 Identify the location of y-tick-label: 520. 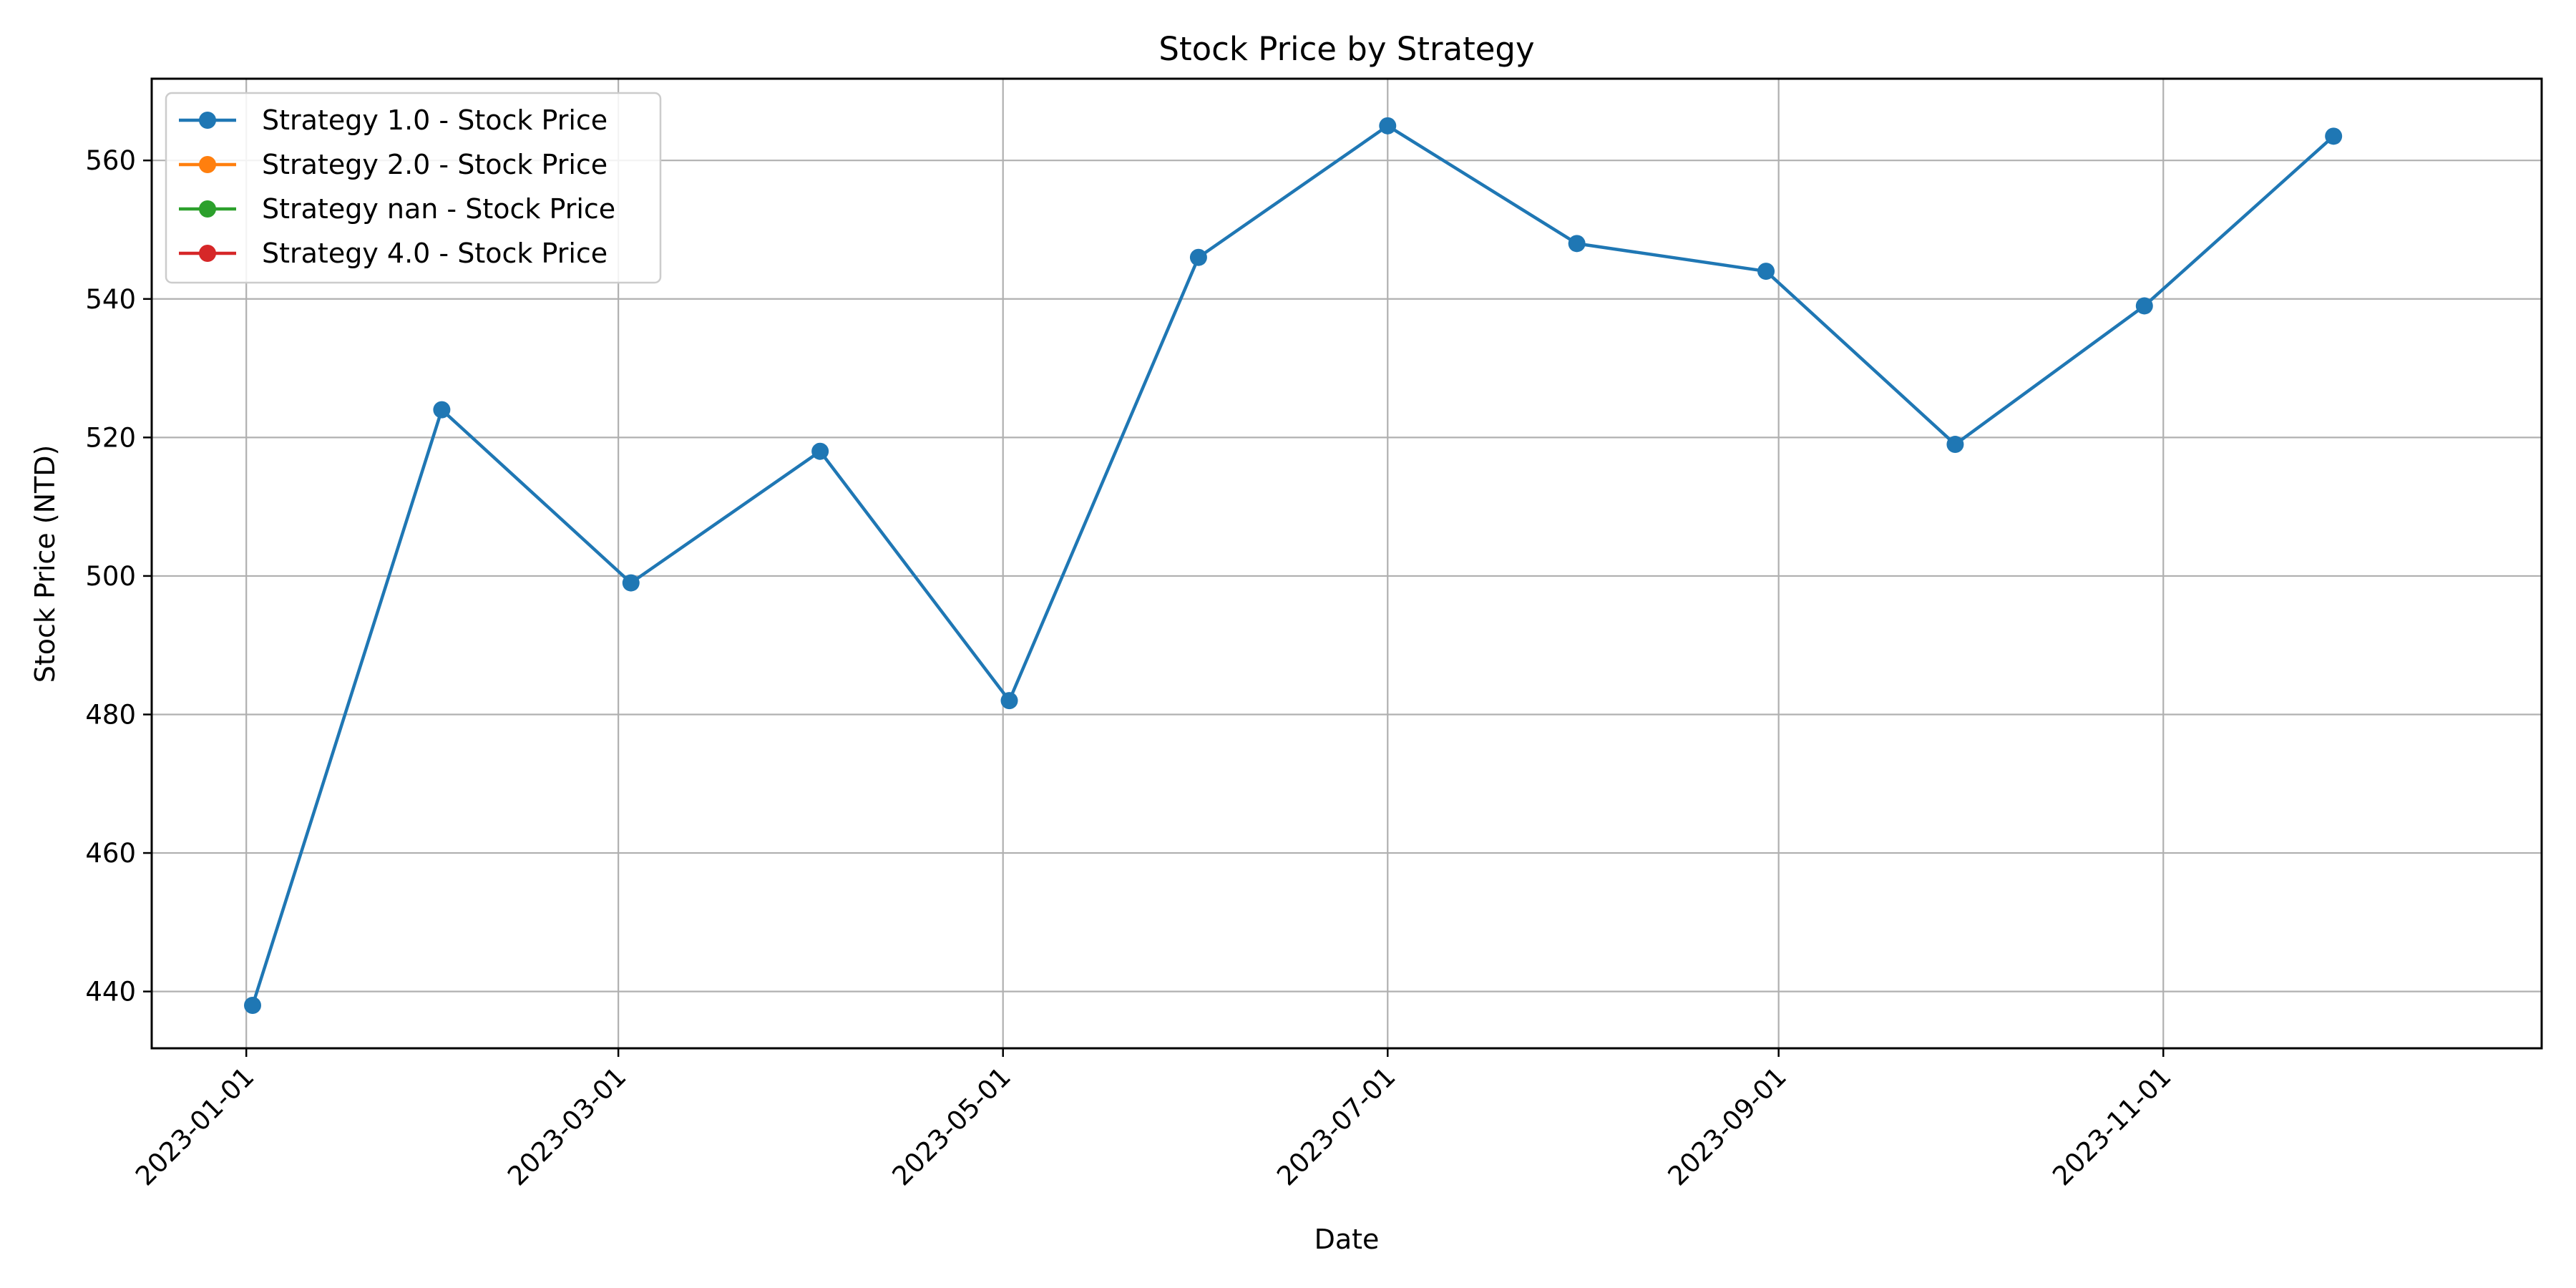
(110, 437).